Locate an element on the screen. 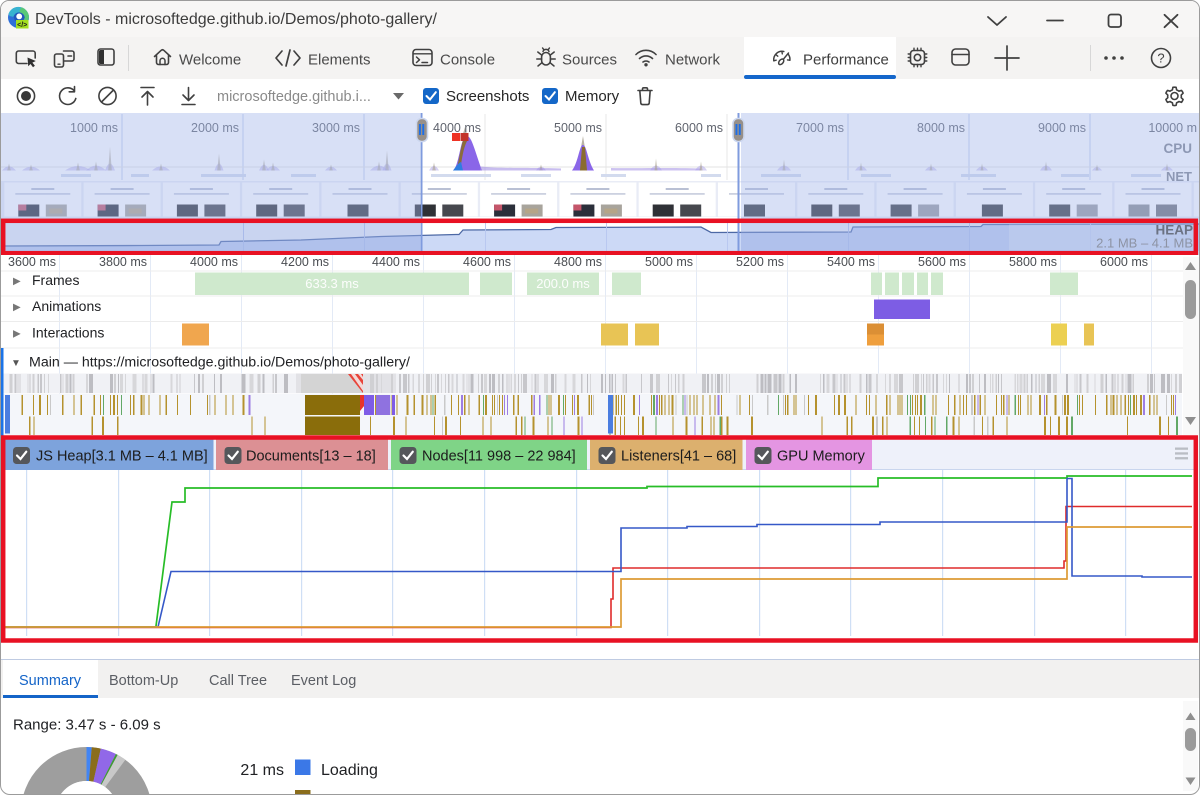 Image resolution: width=1200 pixels, height=795 pixels. svg-text: Call Tree is located at coordinates (238, 681).